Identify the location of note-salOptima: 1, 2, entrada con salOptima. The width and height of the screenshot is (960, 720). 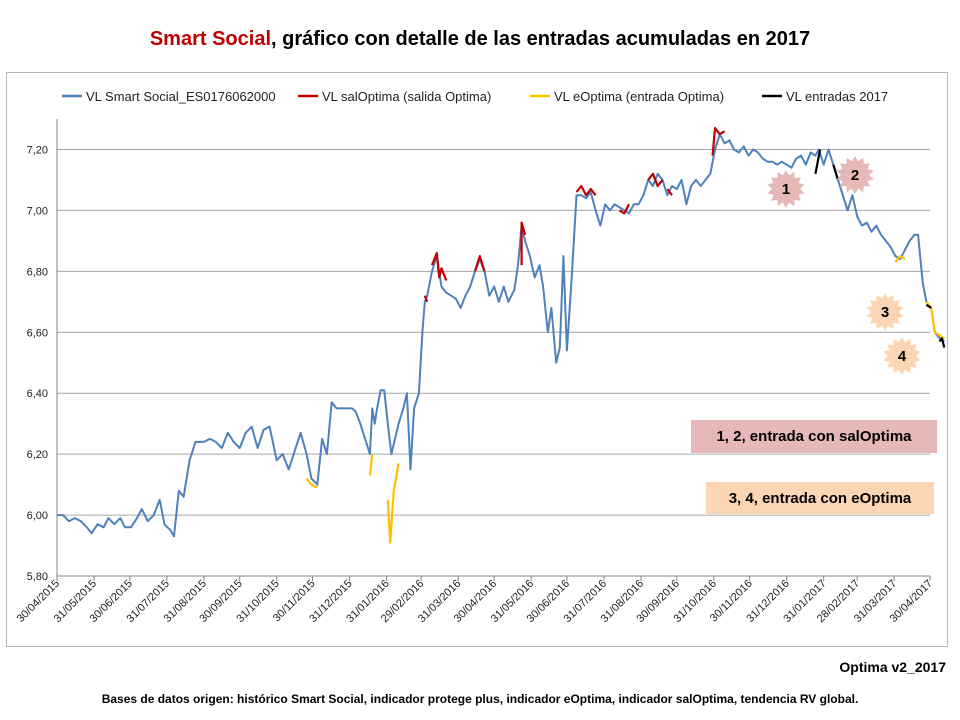
(814, 436).